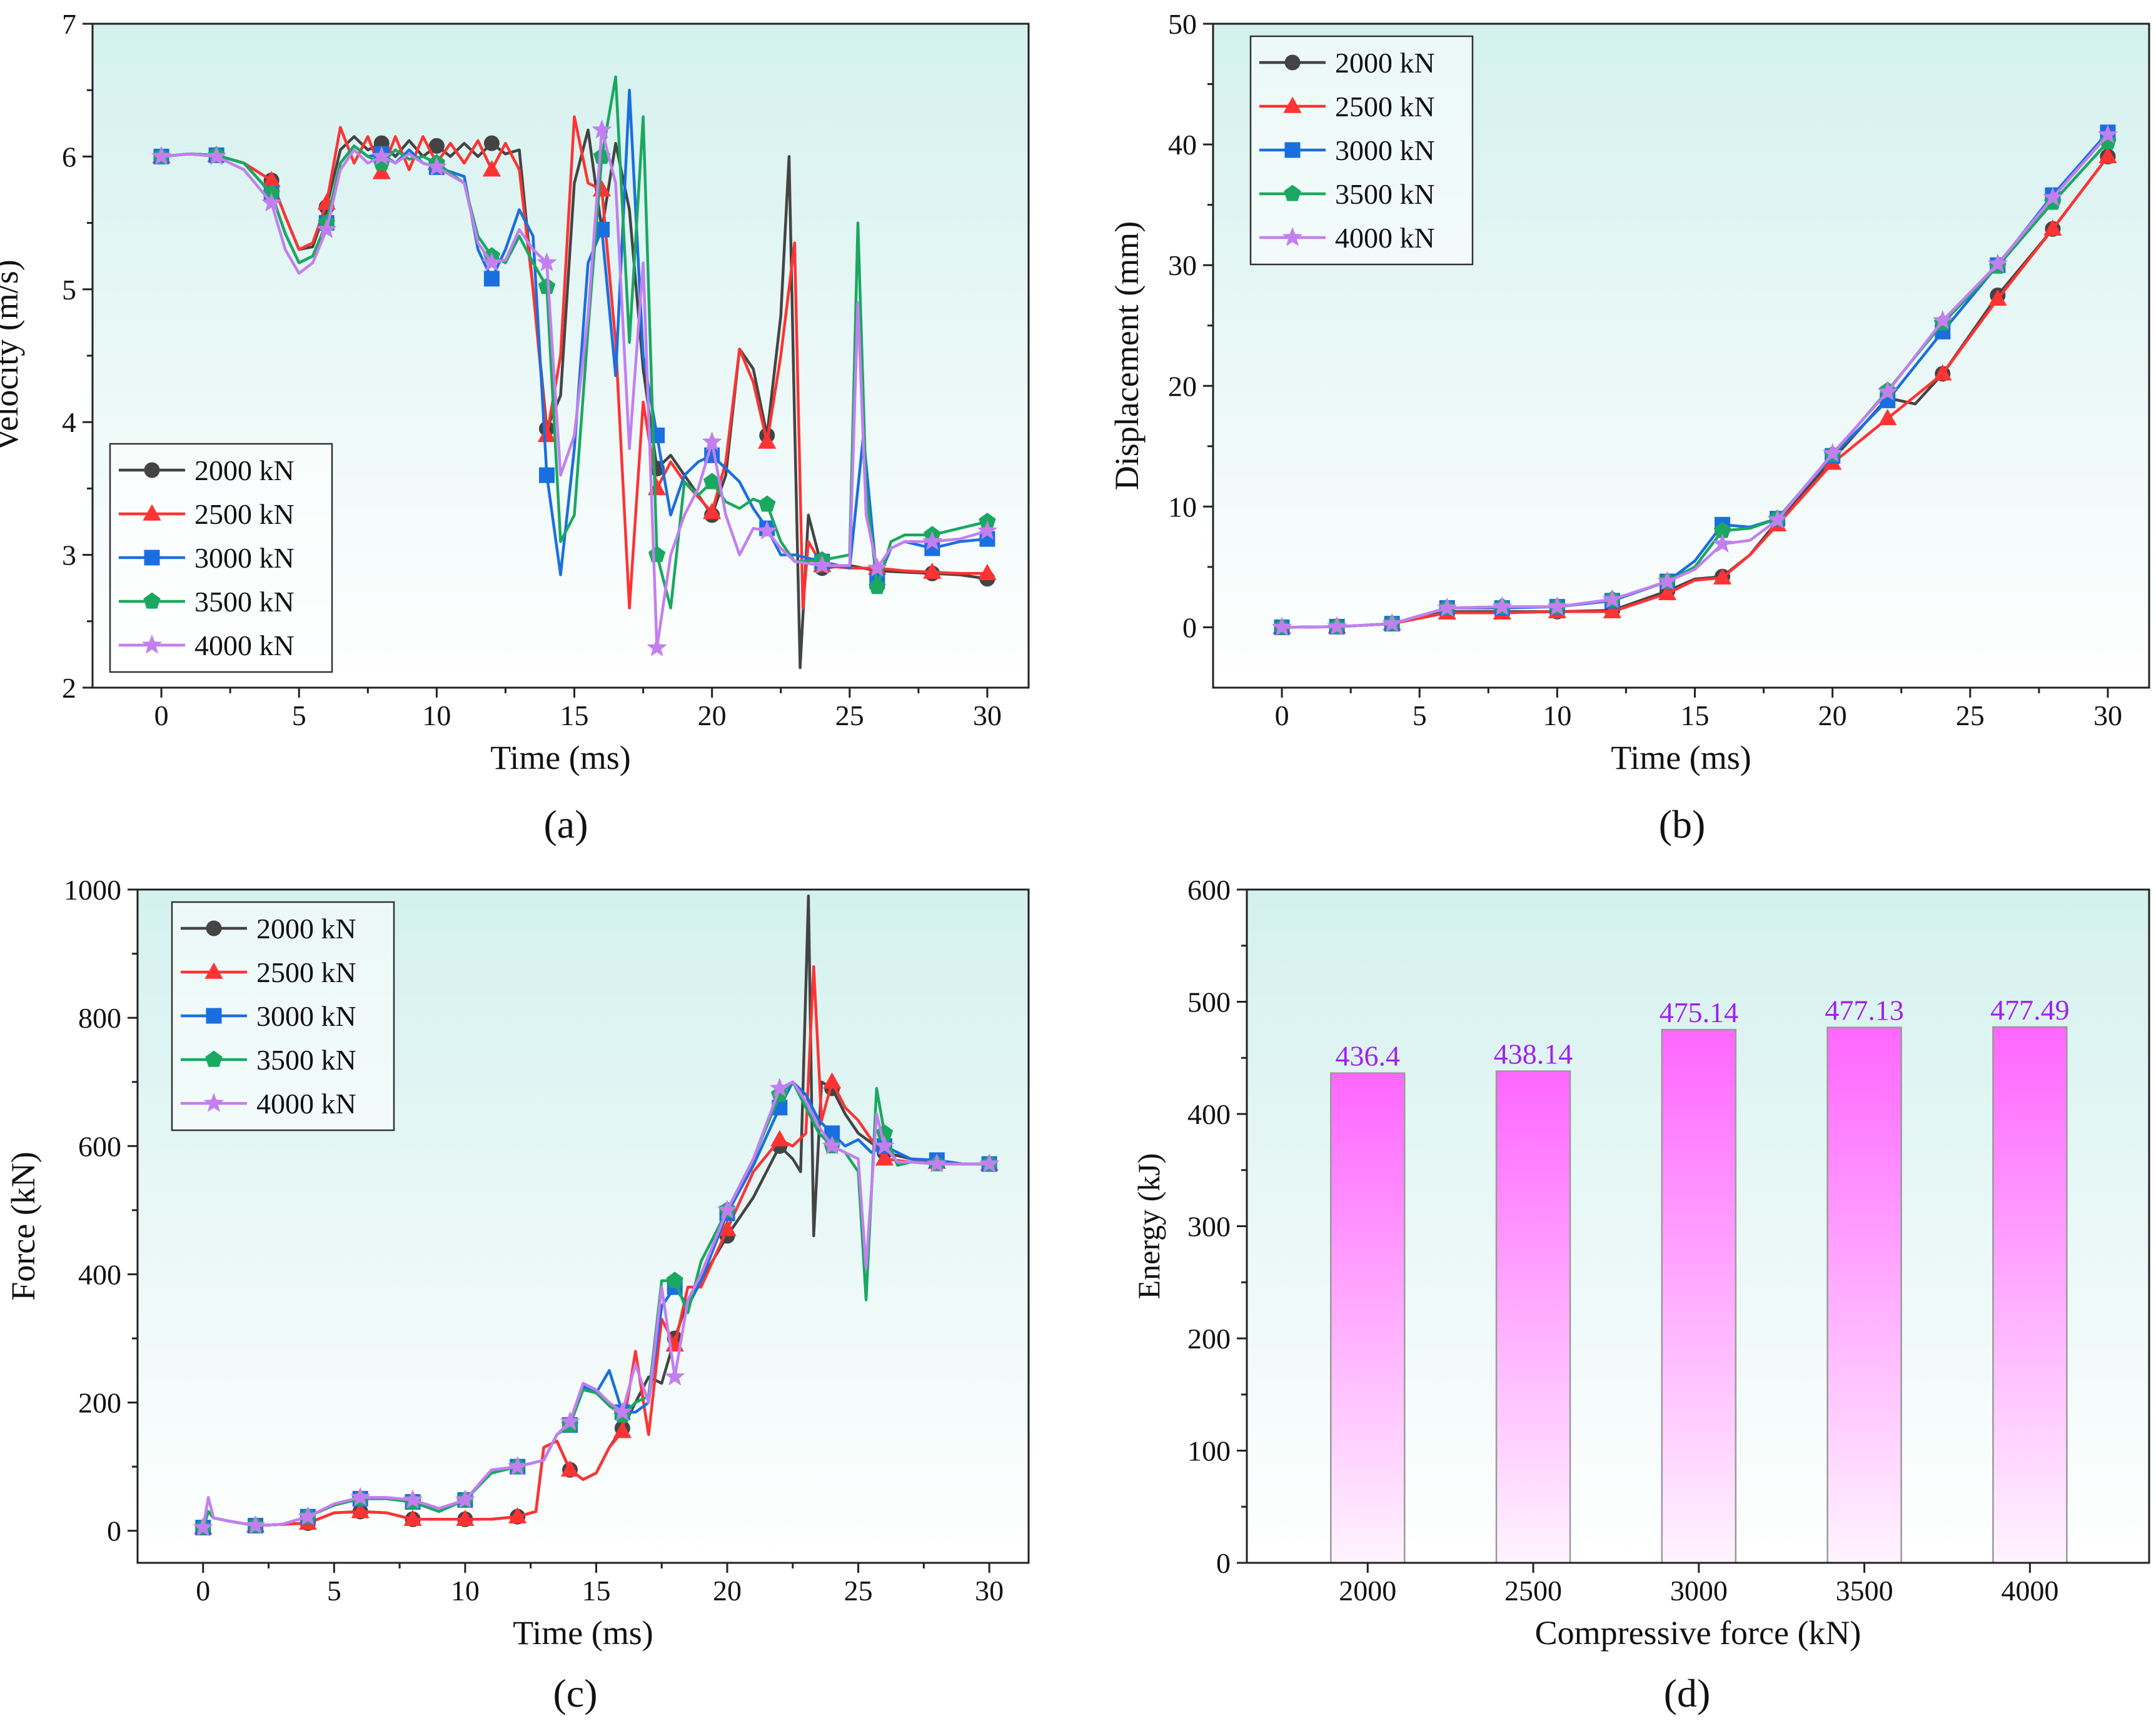 This screenshot has height=1731, width=2156. I want to click on legend-label: 2000 kN, so click(1385, 63).